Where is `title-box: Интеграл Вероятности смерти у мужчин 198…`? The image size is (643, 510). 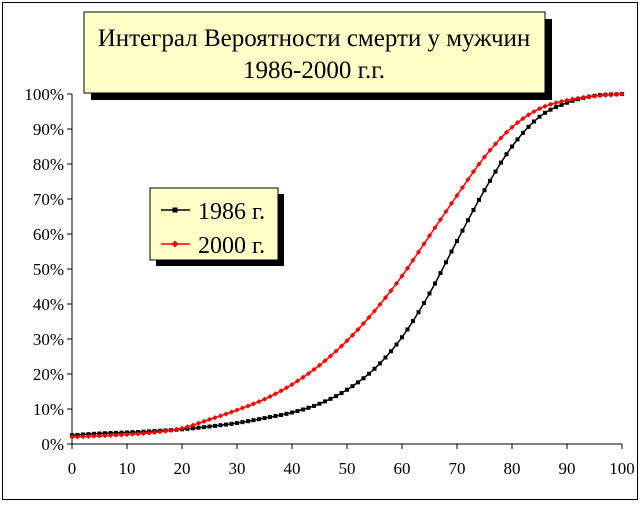 title-box: Интеграл Вероятности смерти у мужчин 198… is located at coordinates (317, 55).